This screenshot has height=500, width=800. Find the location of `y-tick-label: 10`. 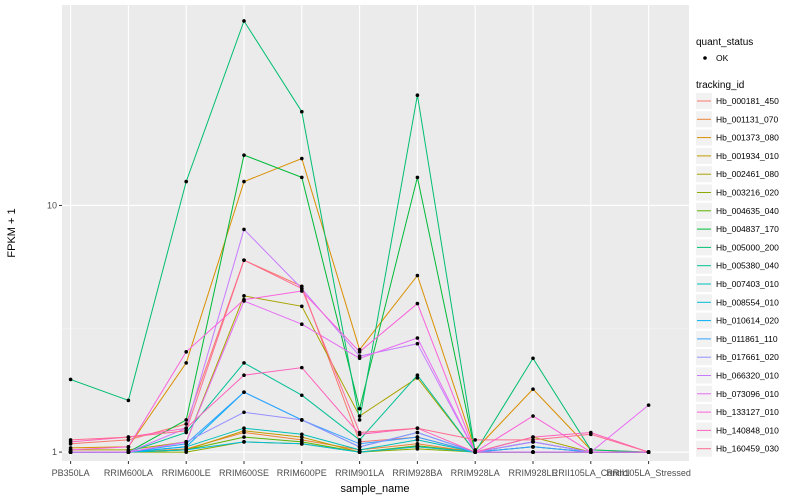

y-tick-label: 10 is located at coordinates (52, 205).